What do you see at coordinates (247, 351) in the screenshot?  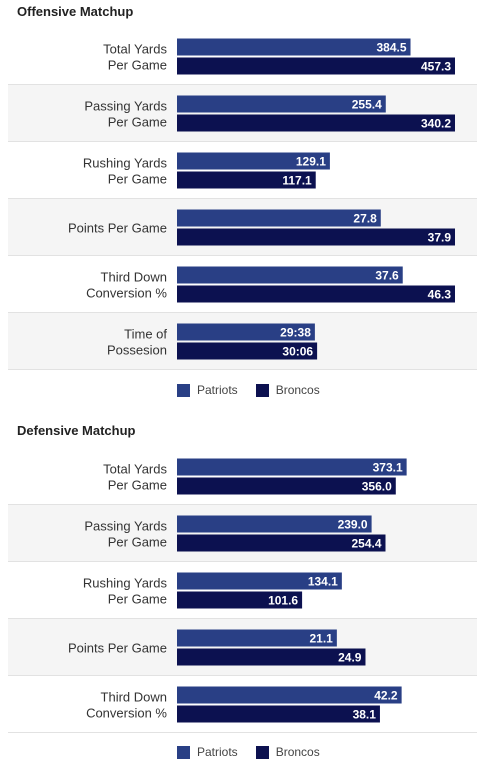 I see `bar-broncos-time-of-possesion` at bounding box center [247, 351].